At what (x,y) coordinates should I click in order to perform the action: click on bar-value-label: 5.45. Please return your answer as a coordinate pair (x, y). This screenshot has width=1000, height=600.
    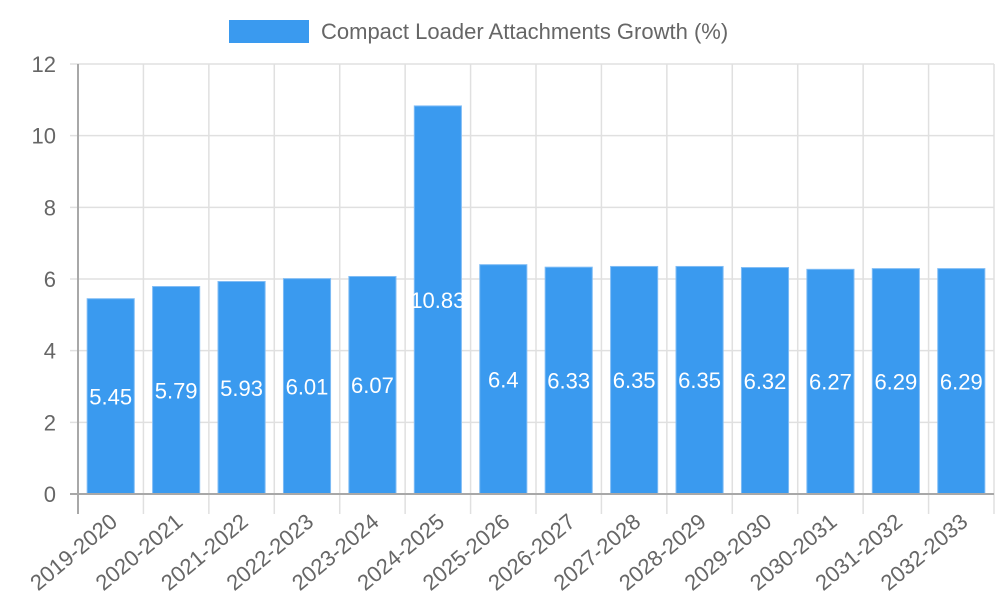
    Looking at the image, I should click on (110, 396).